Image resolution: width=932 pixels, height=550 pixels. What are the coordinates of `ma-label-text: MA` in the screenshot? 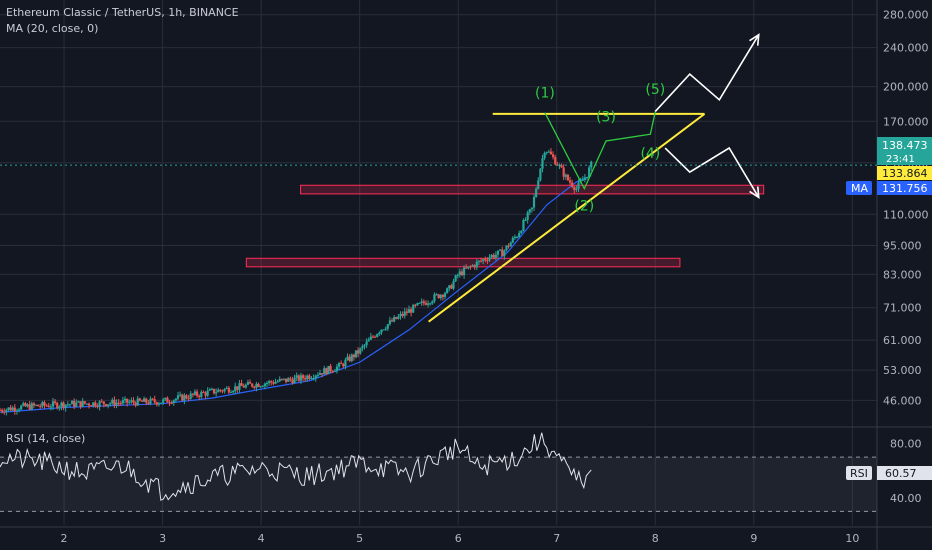 It's located at (859, 188).